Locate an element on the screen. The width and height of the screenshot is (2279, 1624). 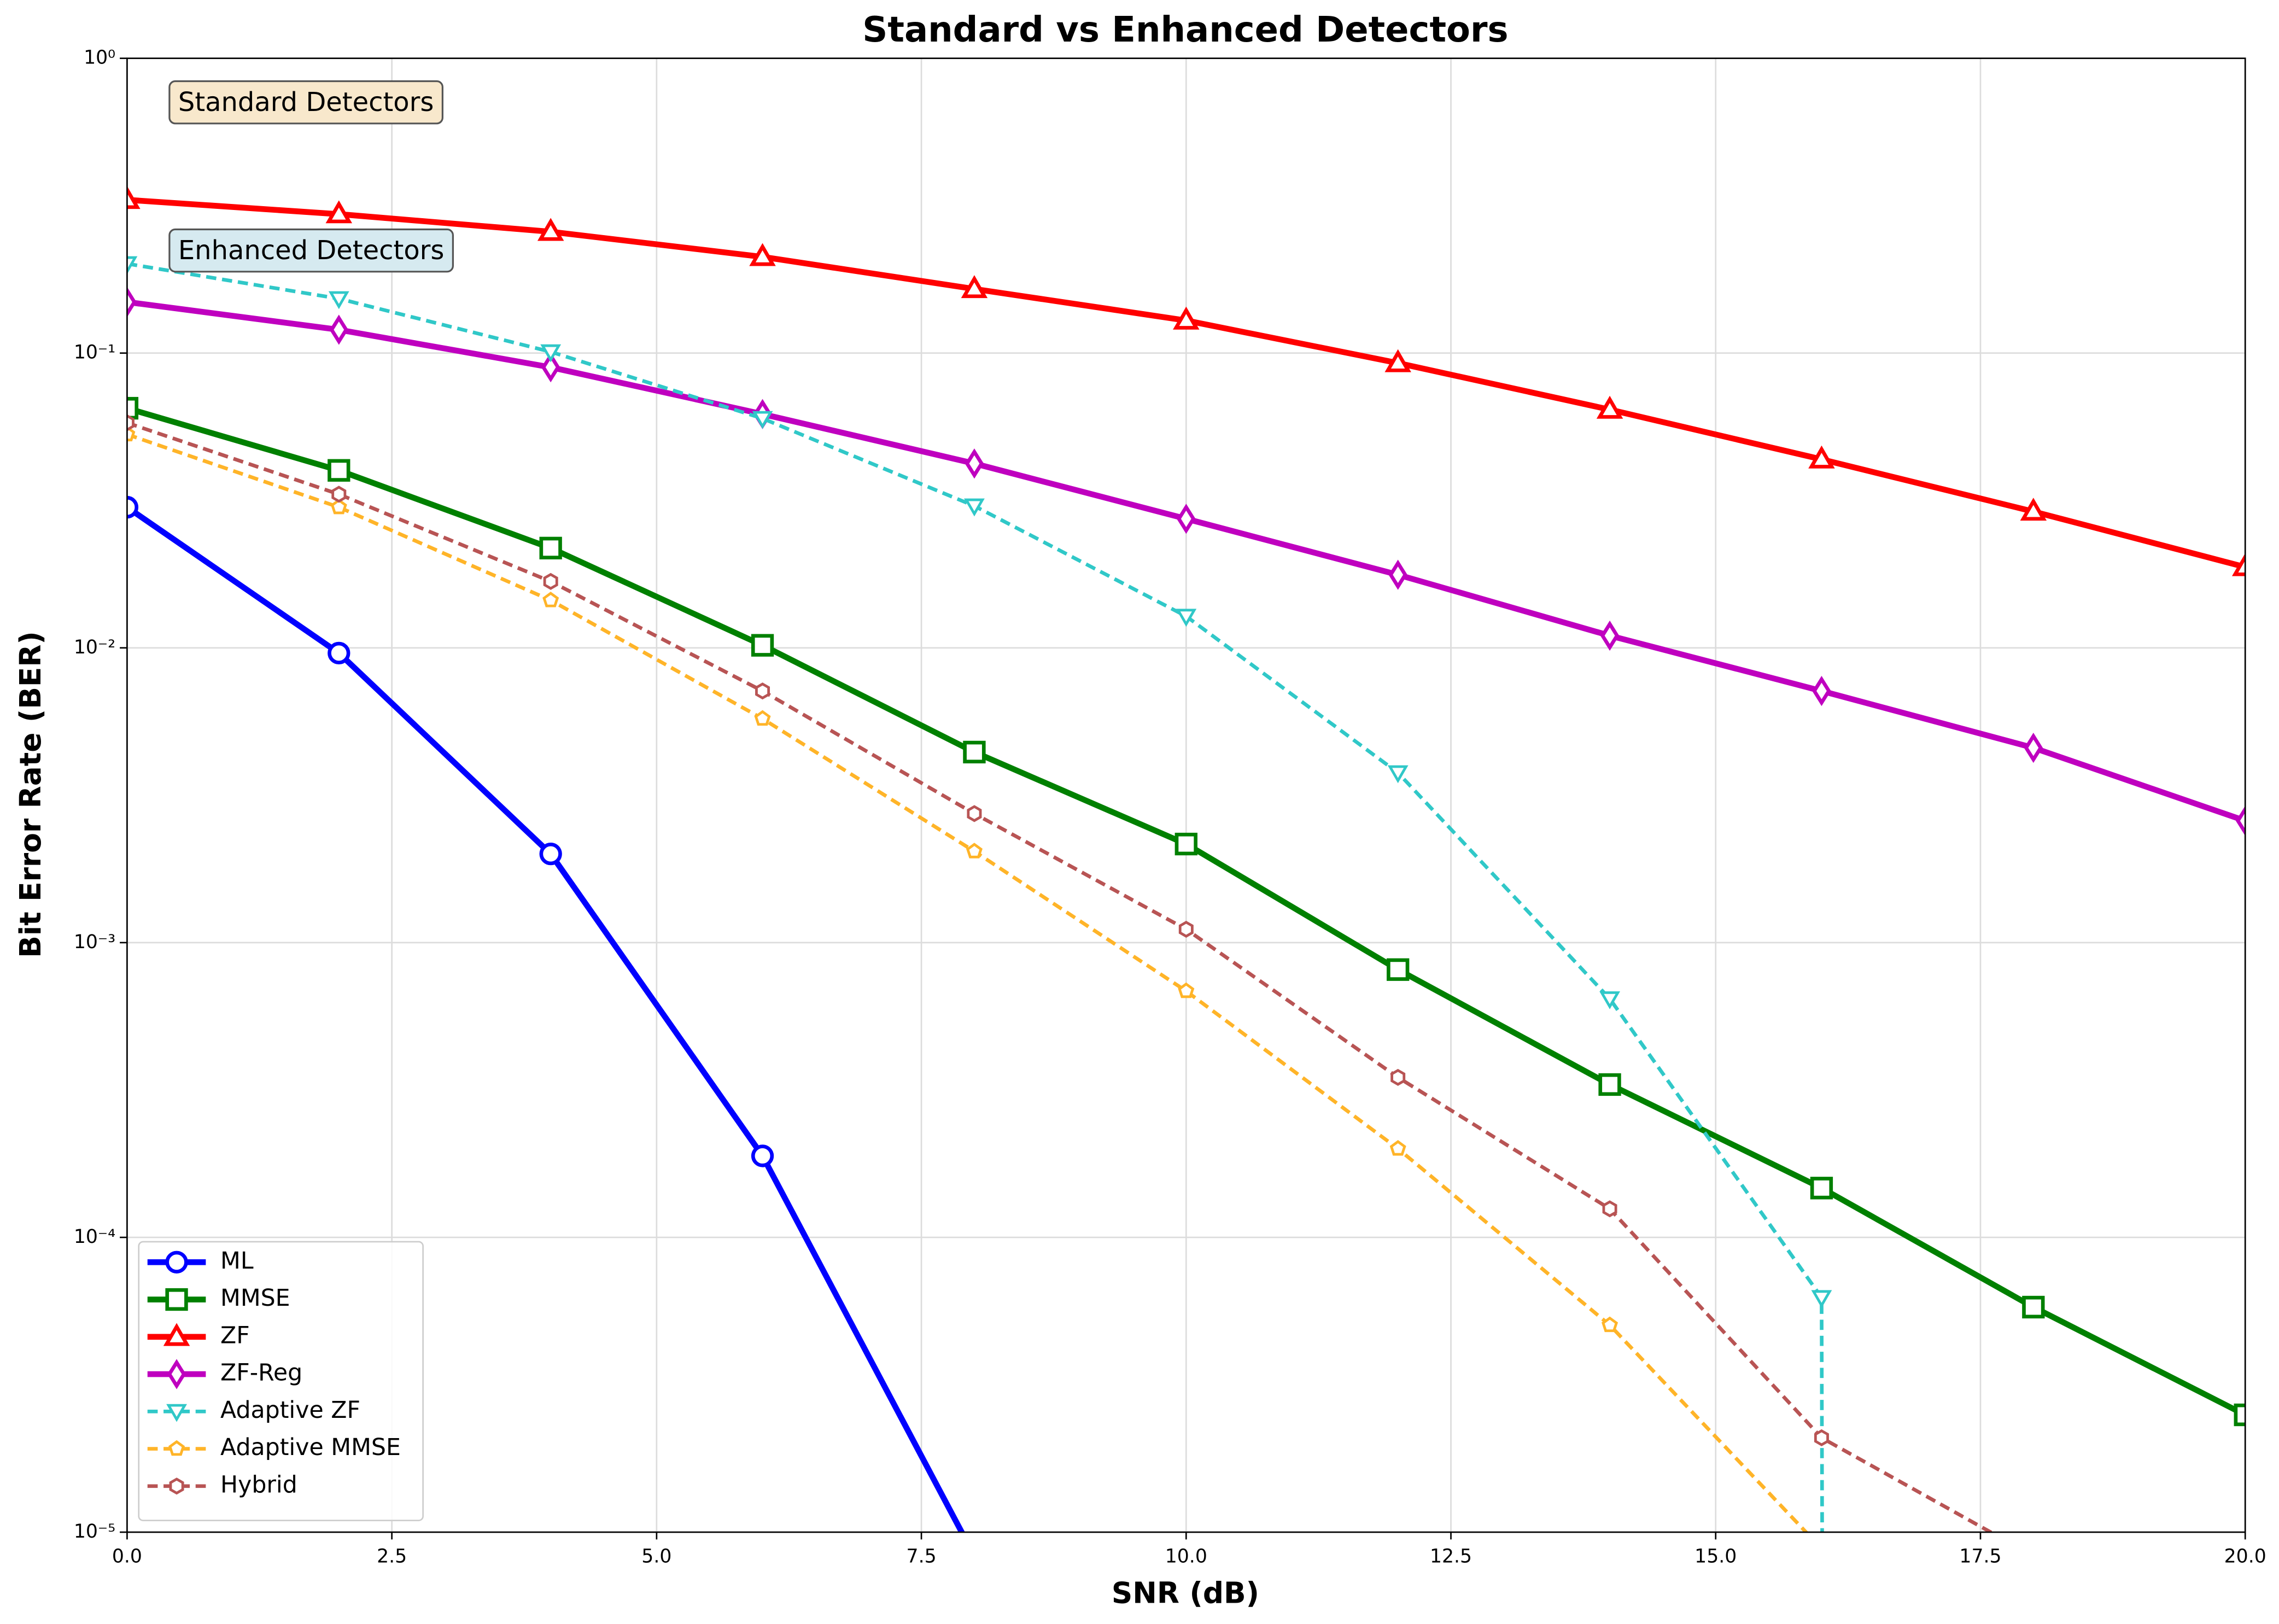
x-tick-label: 20.0 is located at coordinates (2245, 1556).